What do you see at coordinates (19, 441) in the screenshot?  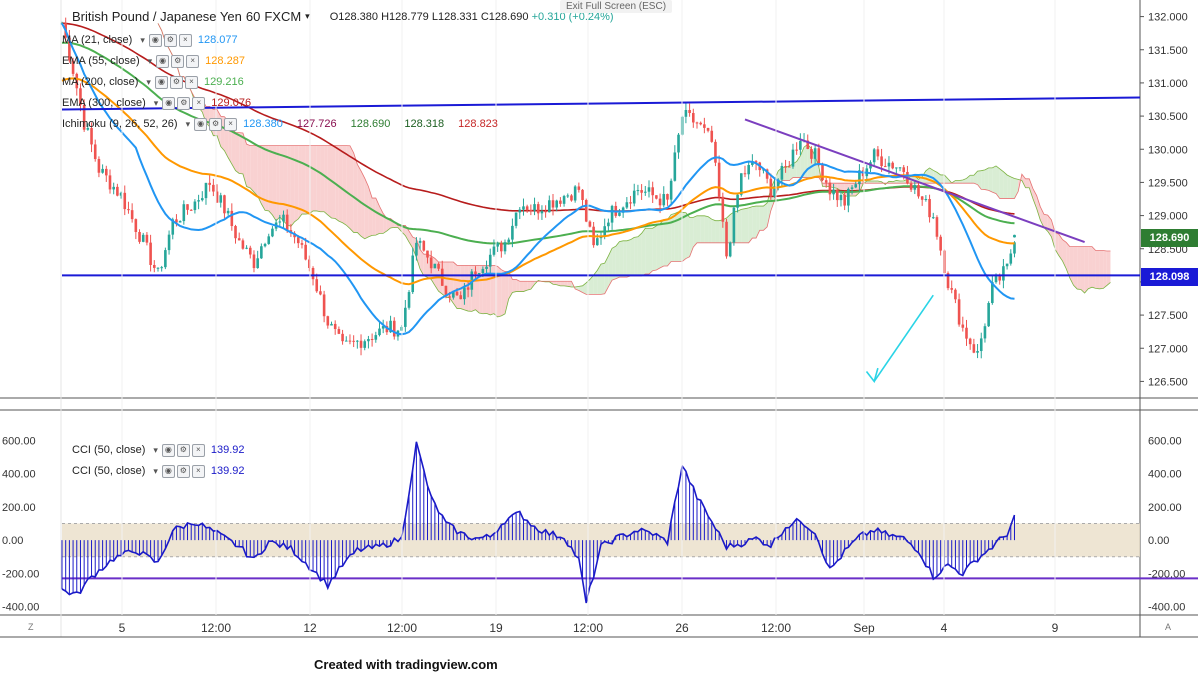 I see `cci-tick-label: 600.00` at bounding box center [19, 441].